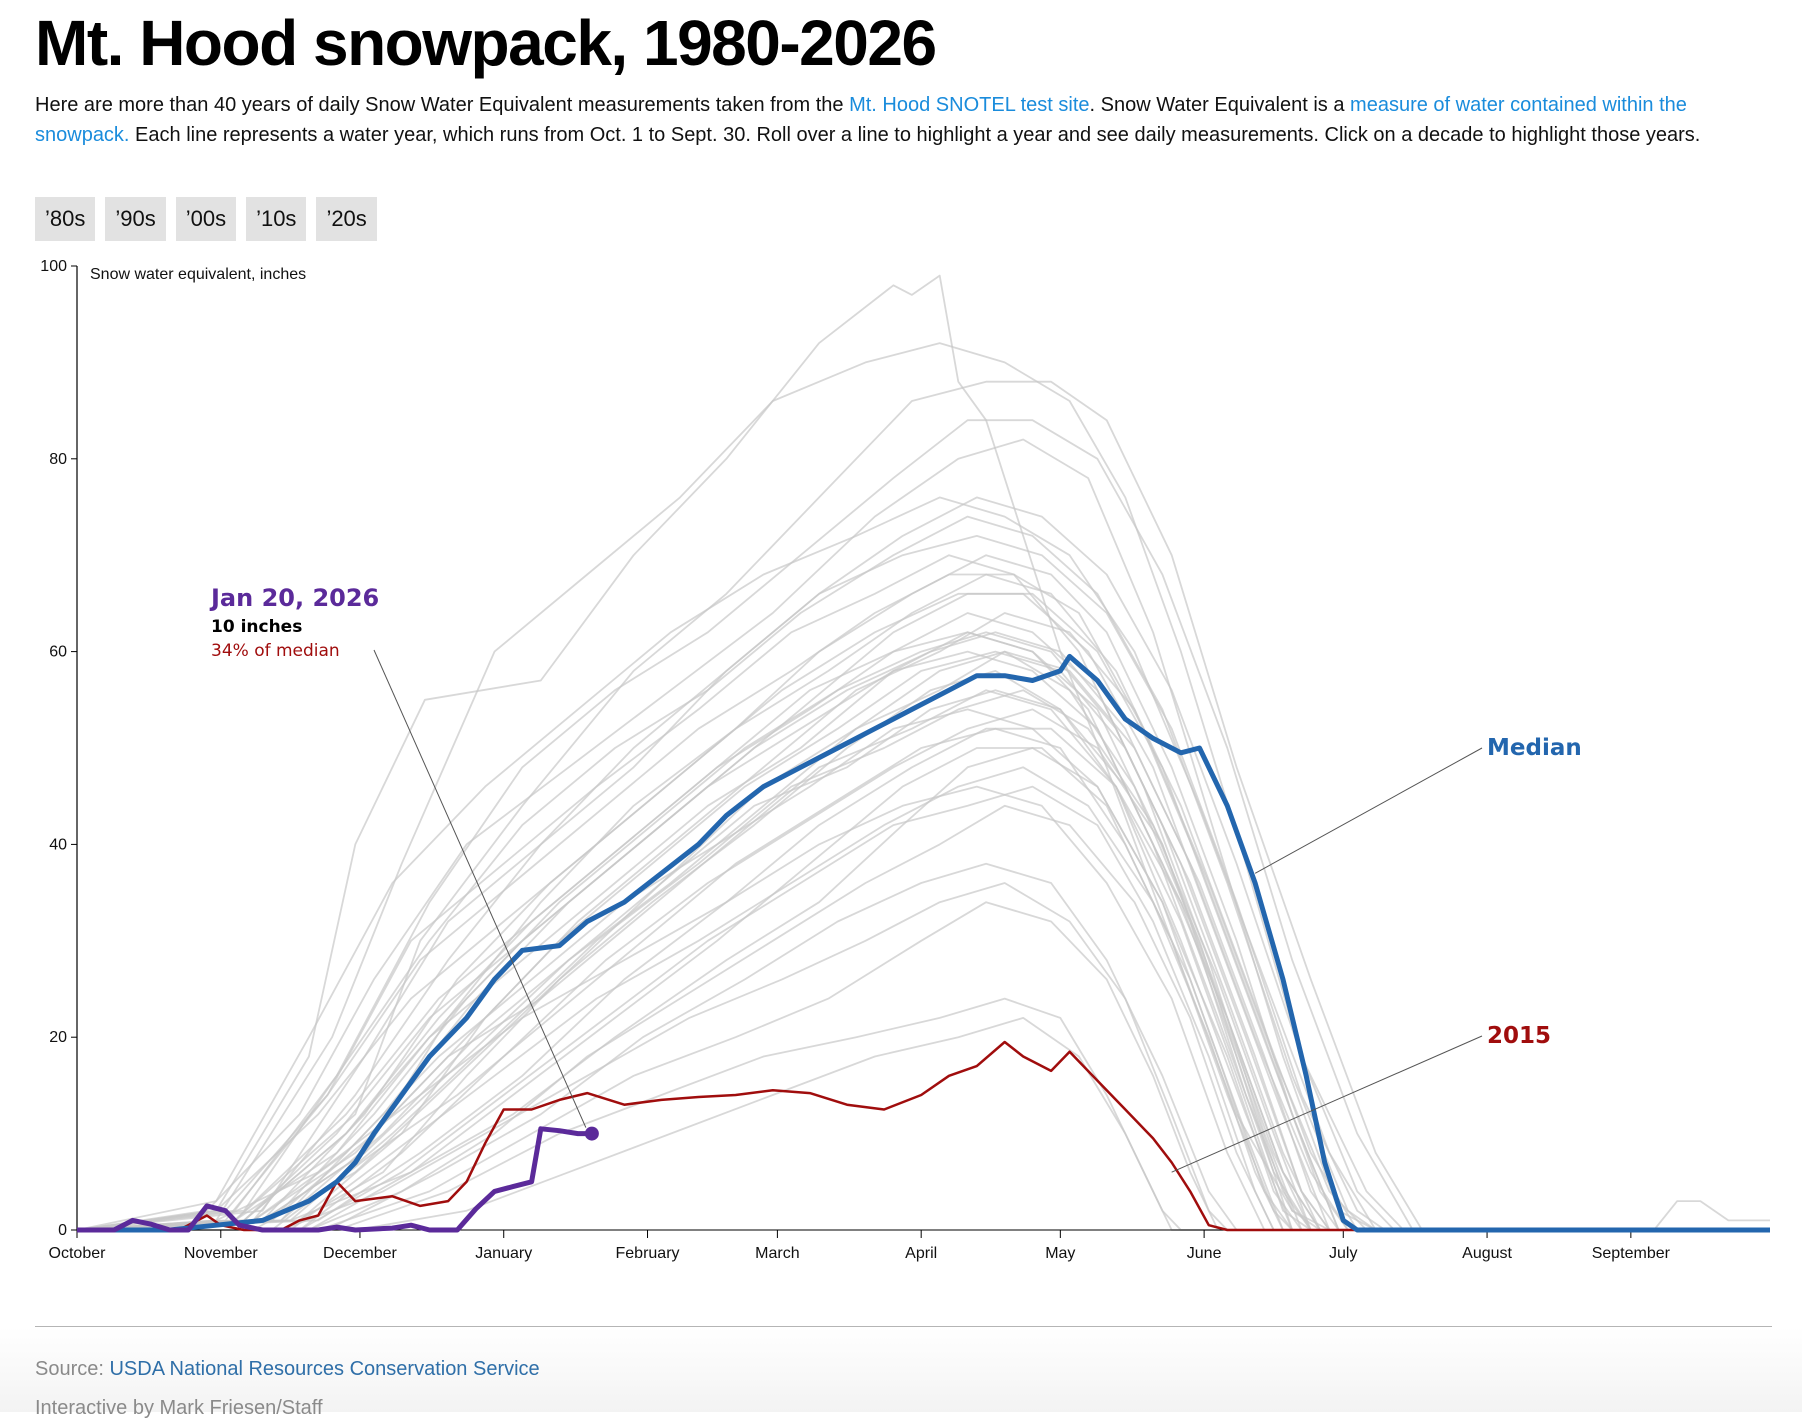 Image resolution: width=1802 pixels, height=1420 pixels. Describe the element at coordinates (1487, 1253) in the screenshot. I see `x-tick-label: August` at that location.